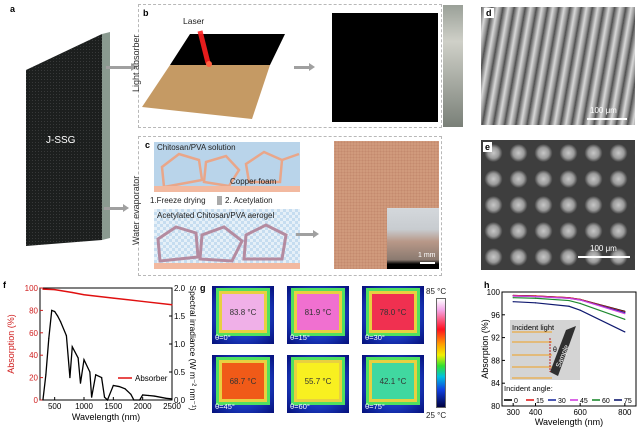 The height and width of the screenshot is (428, 640). I want to click on panel-label-c: c, so click(148, 145).